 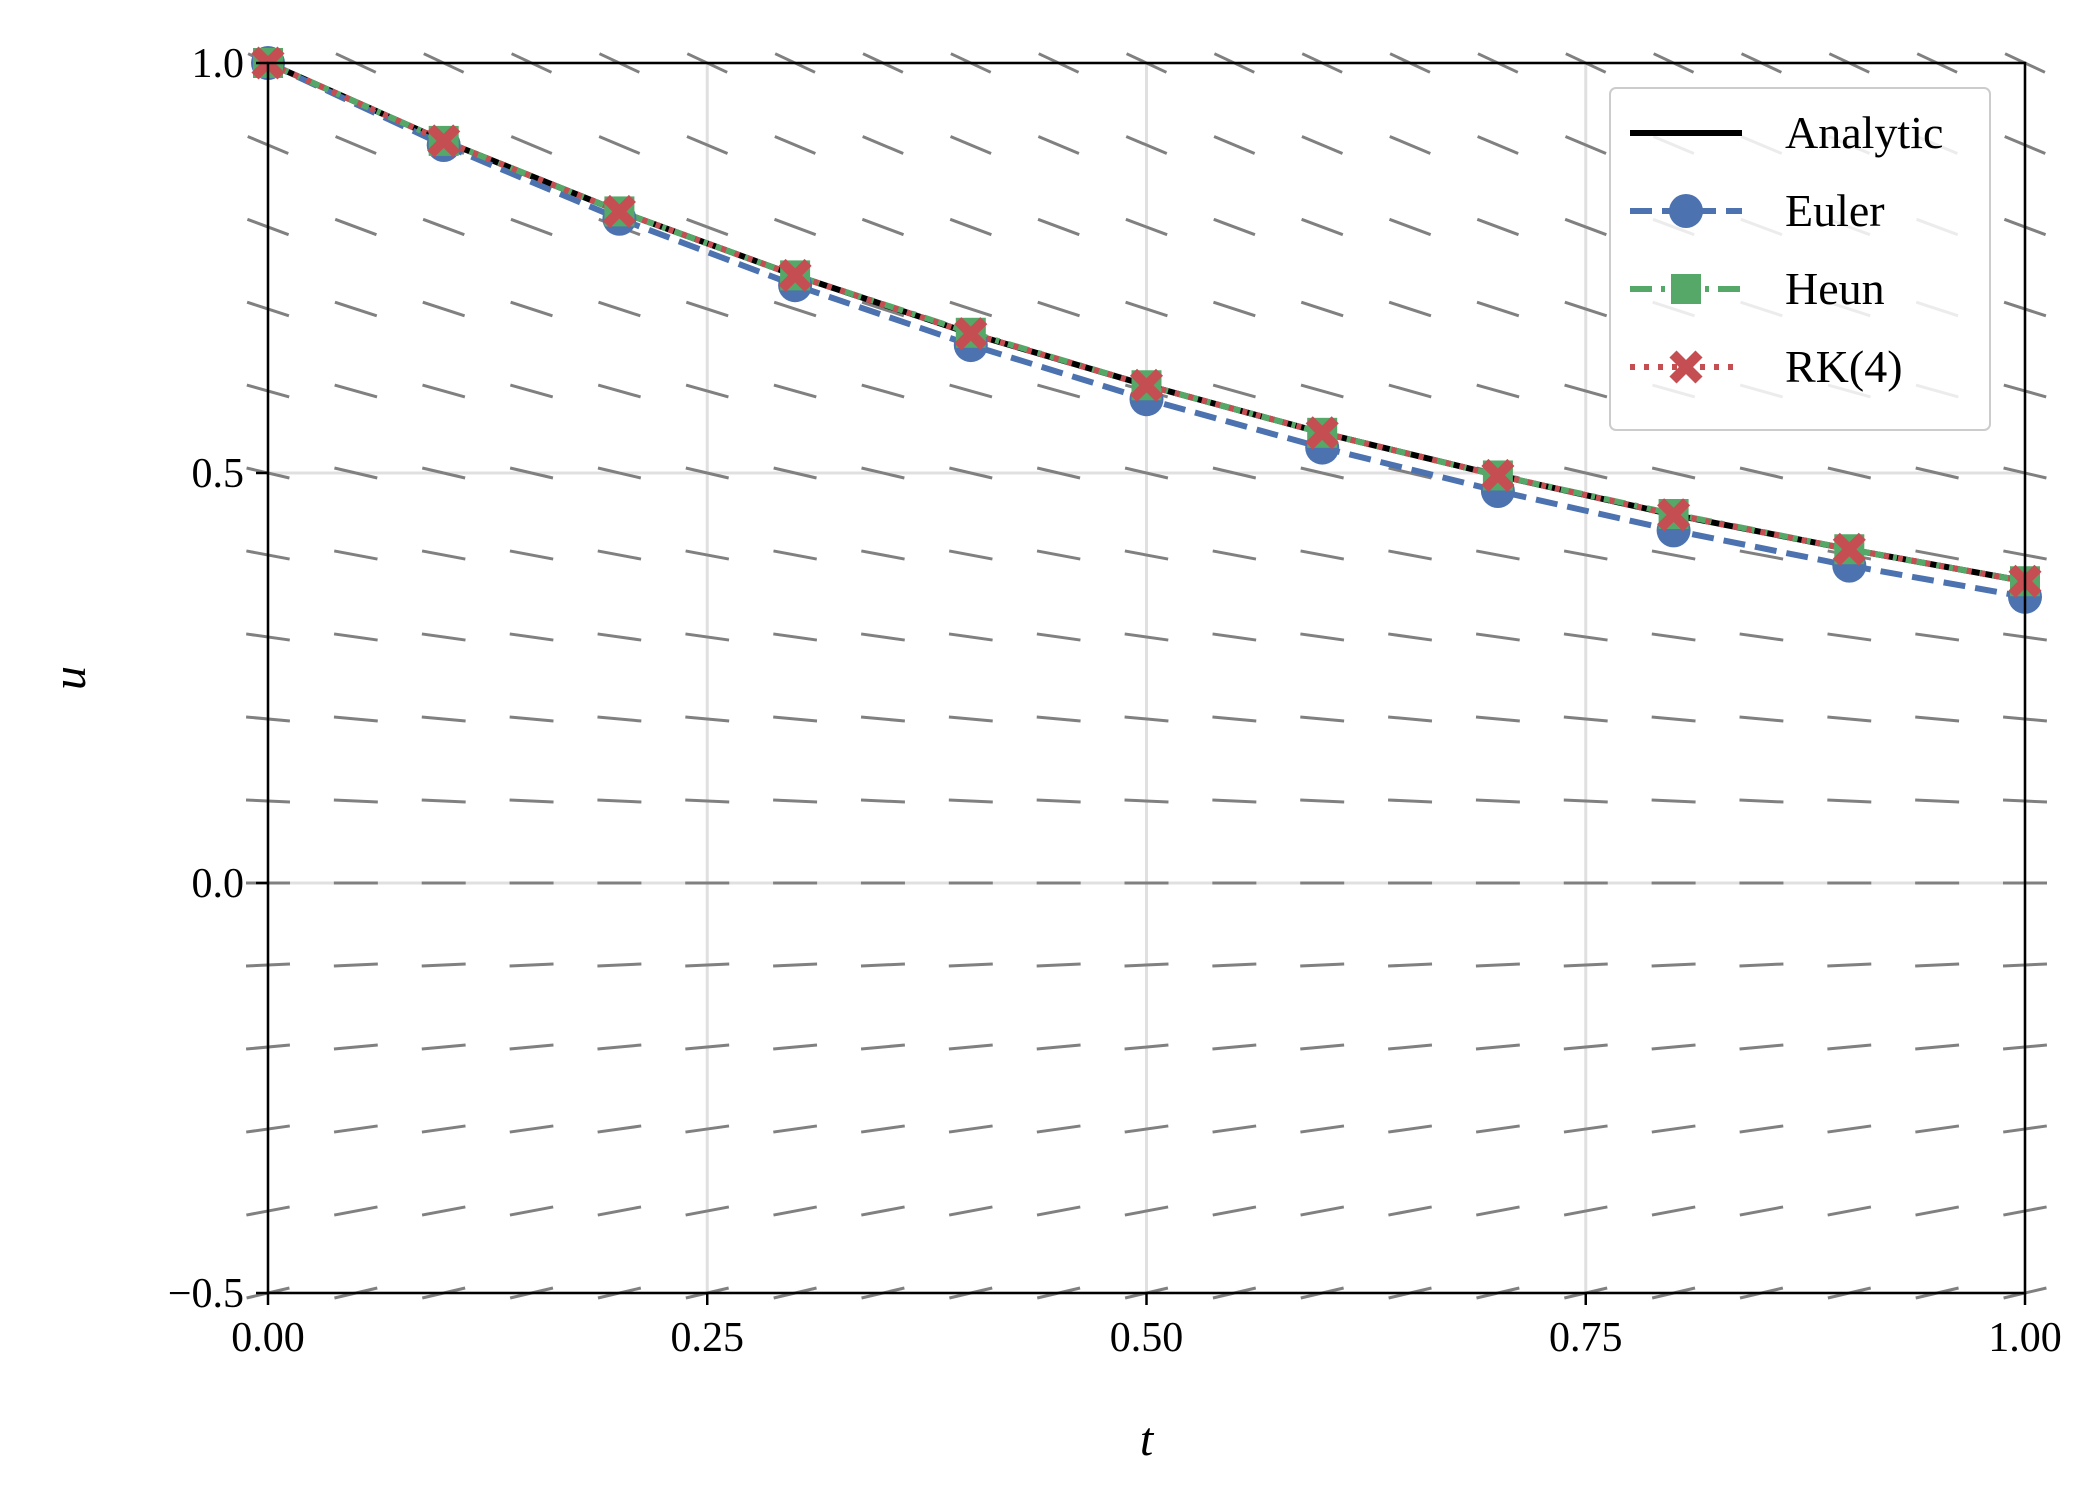 What do you see at coordinates (1586, 1338) in the screenshot?
I see `x-tick-label-3: 0.75` at bounding box center [1586, 1338].